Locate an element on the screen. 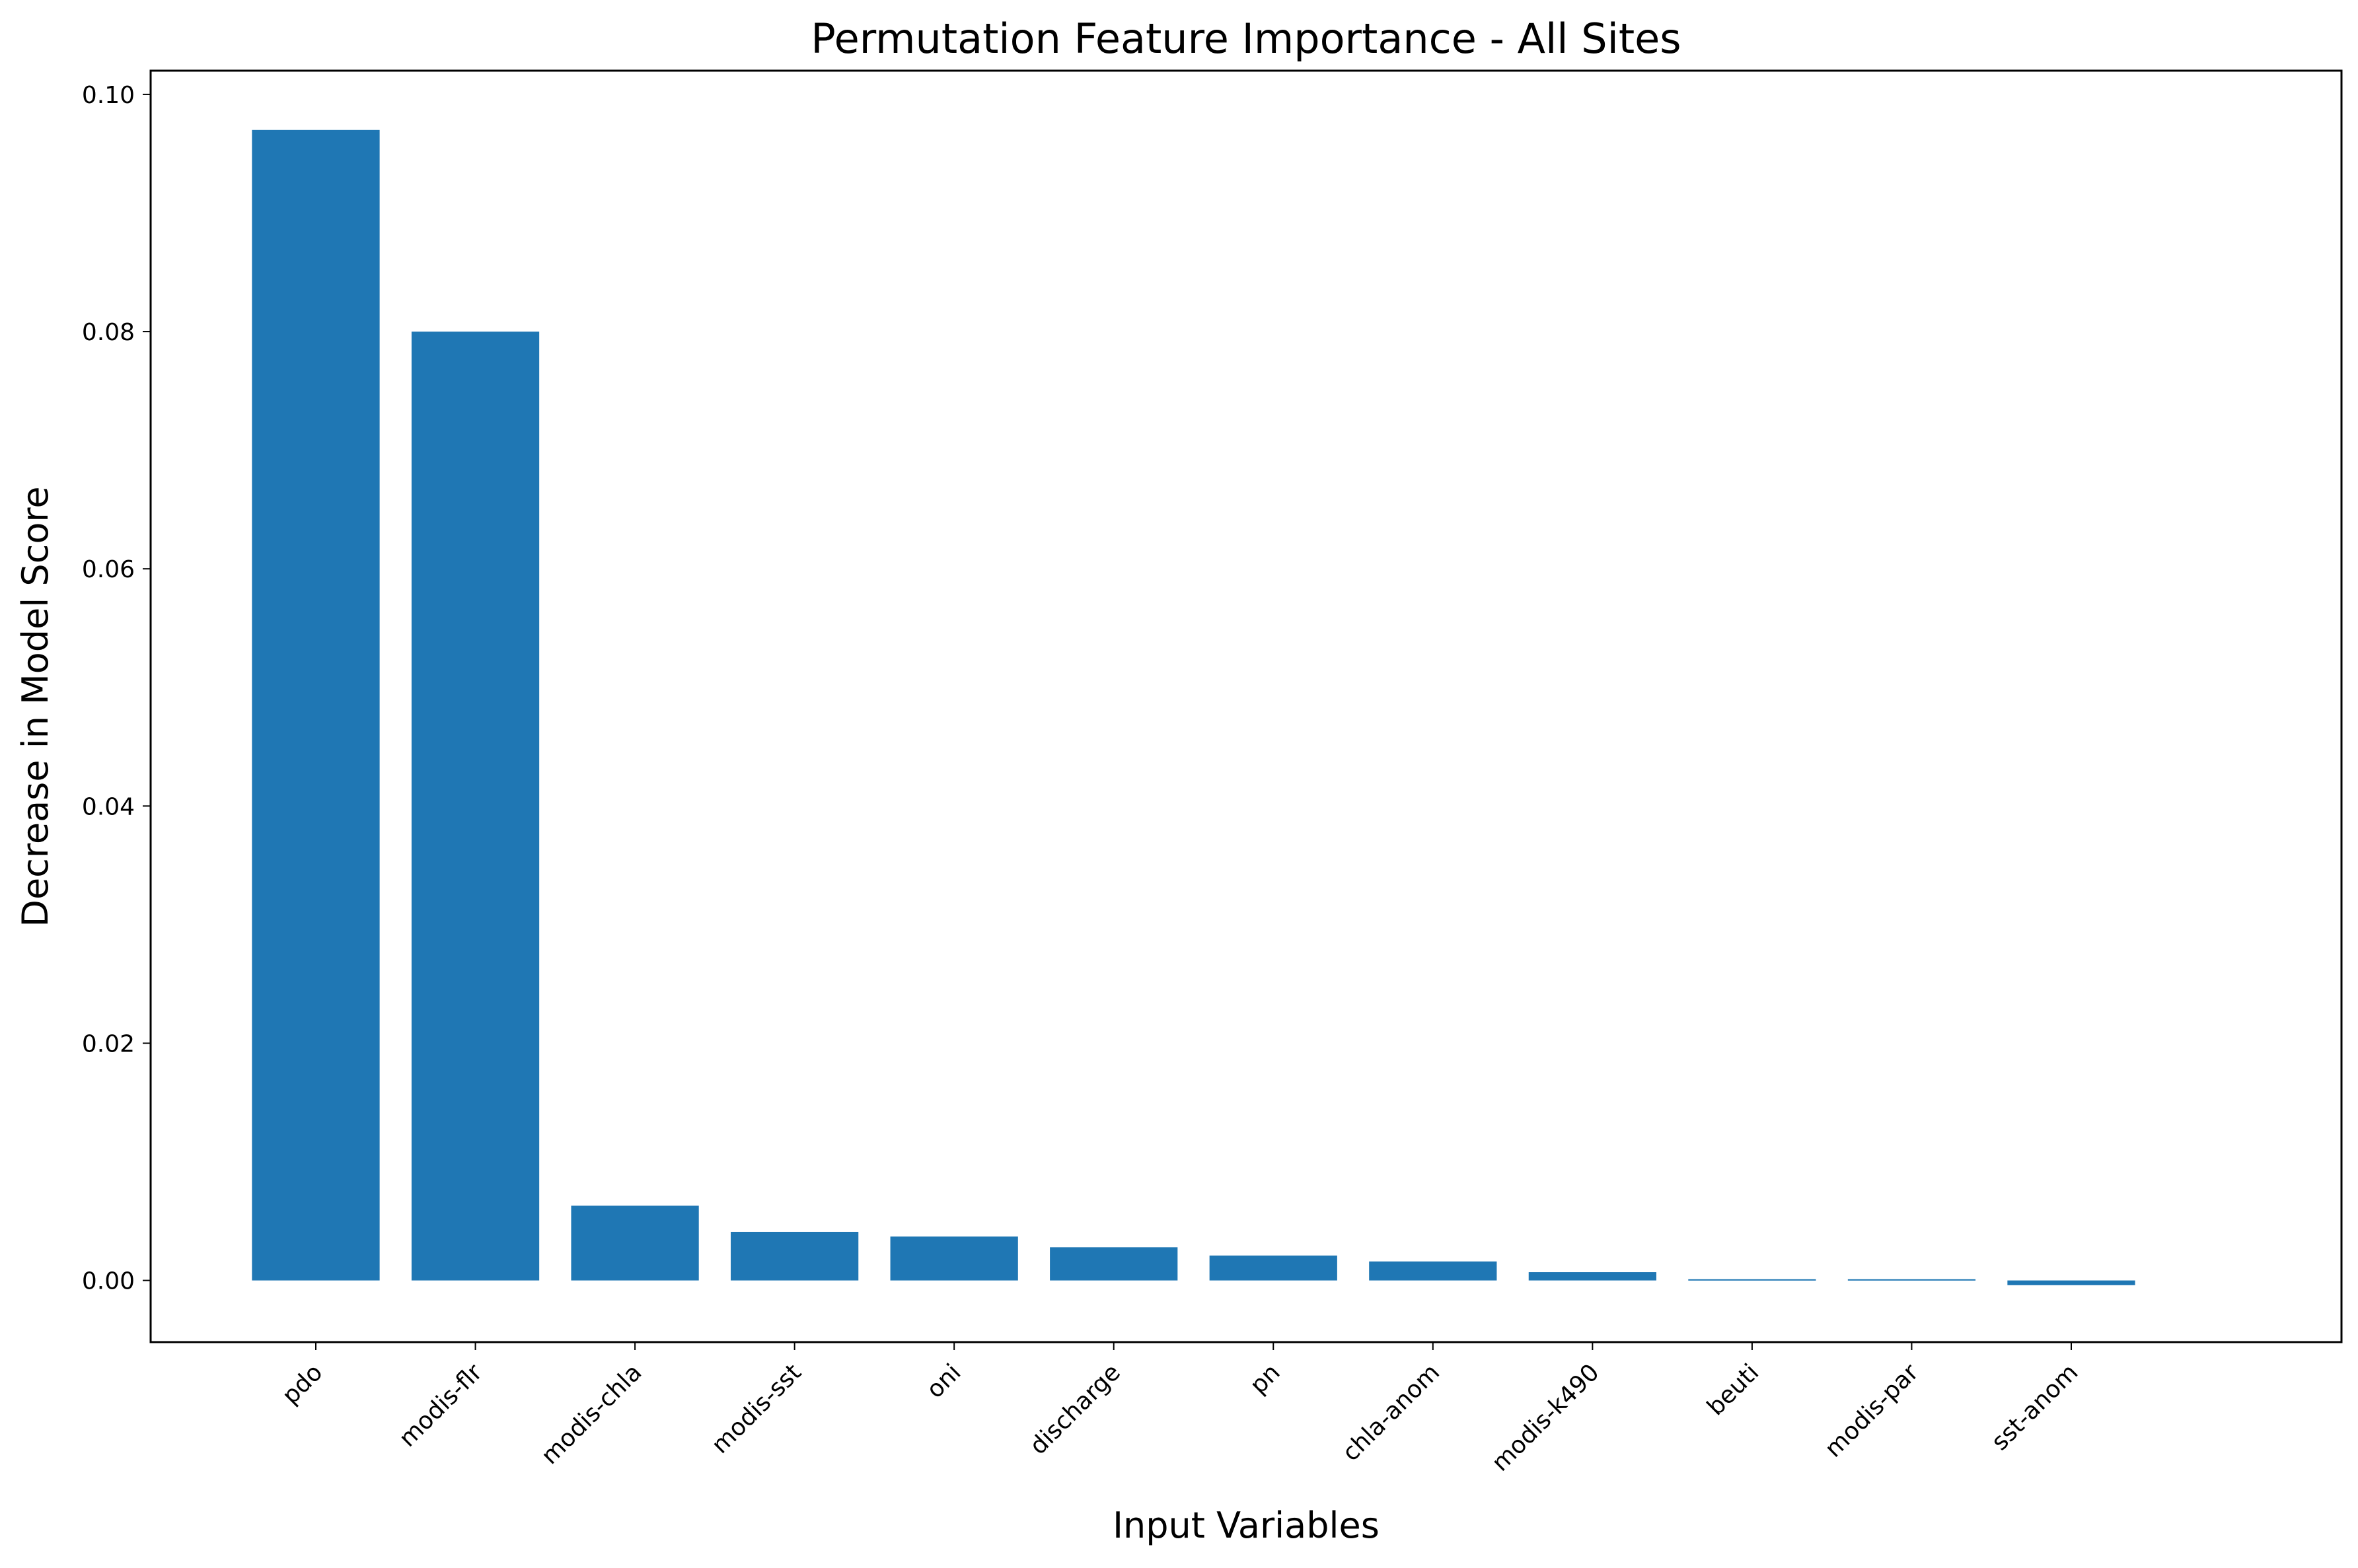 The height and width of the screenshot is (1568, 2358). bar-chla-anom is located at coordinates (1433, 1271).